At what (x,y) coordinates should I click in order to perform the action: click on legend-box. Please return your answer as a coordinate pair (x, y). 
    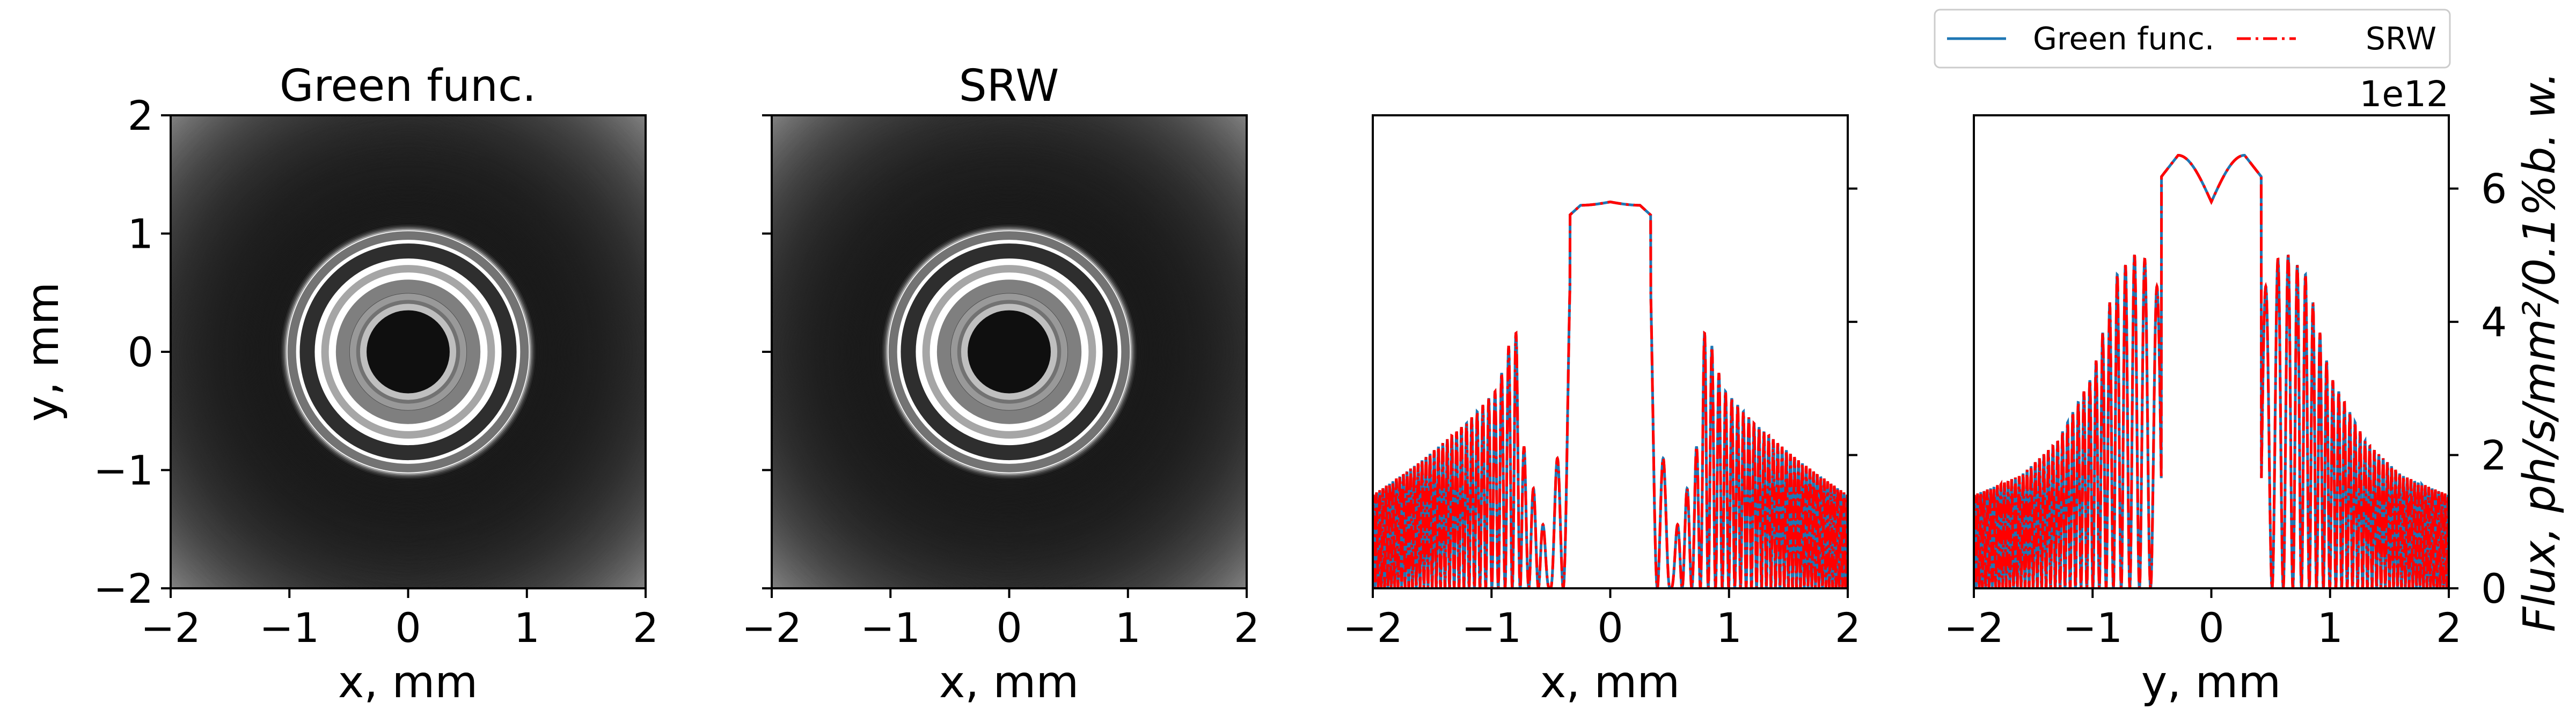
    Looking at the image, I should click on (2192, 39).